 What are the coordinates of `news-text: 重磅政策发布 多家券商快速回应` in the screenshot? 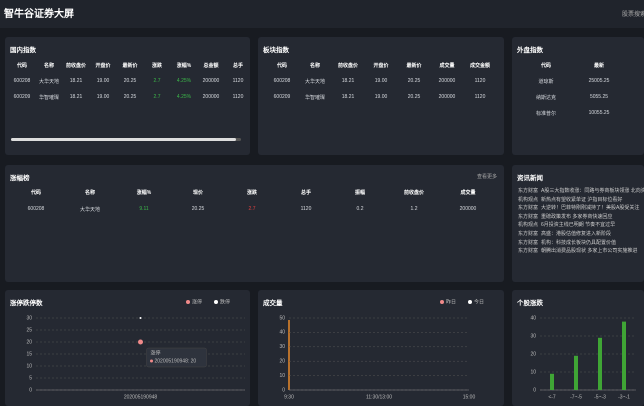 It's located at (577, 216).